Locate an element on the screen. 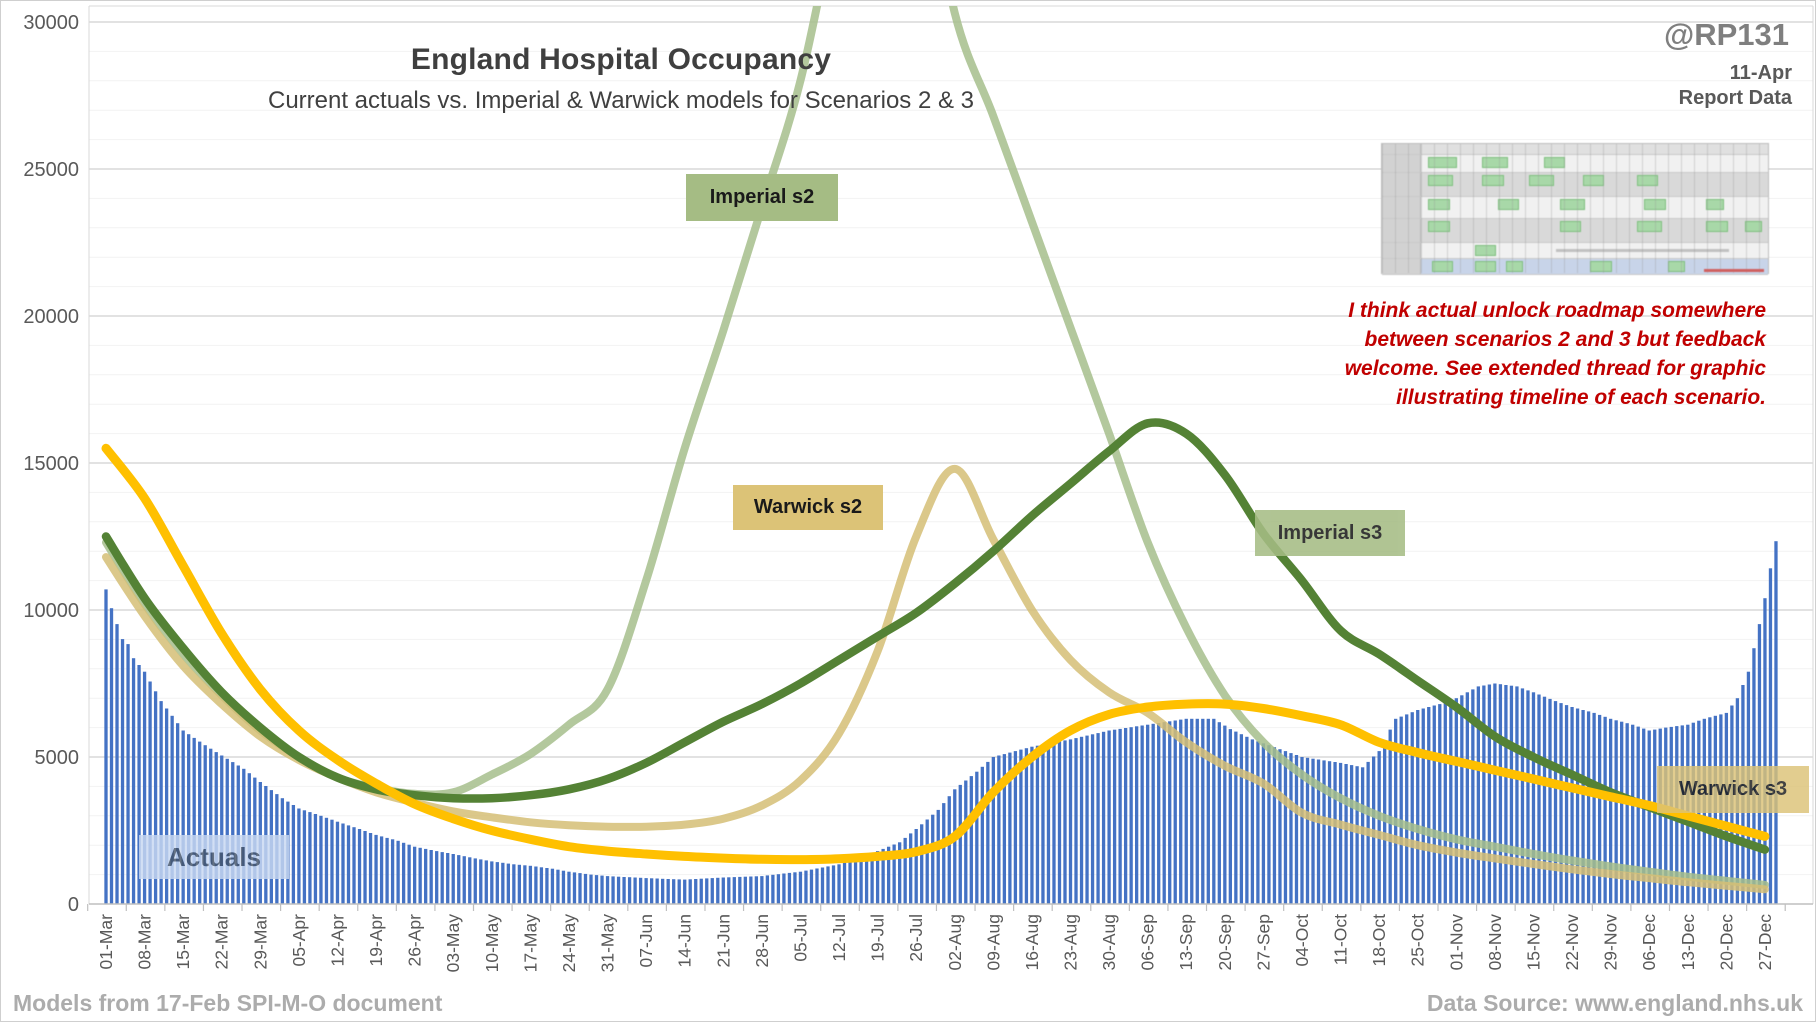 This screenshot has height=1022, width=1816. report-date-note: 11-Apr Report Data is located at coordinates (1735, 86).